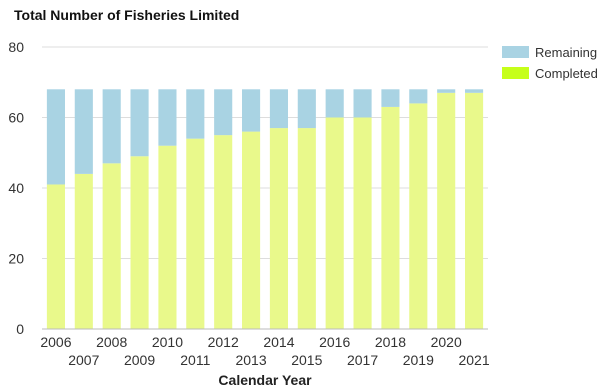 This screenshot has height=387, width=605. What do you see at coordinates (223, 112) in the screenshot?
I see `bar-remaining-2012` at bounding box center [223, 112].